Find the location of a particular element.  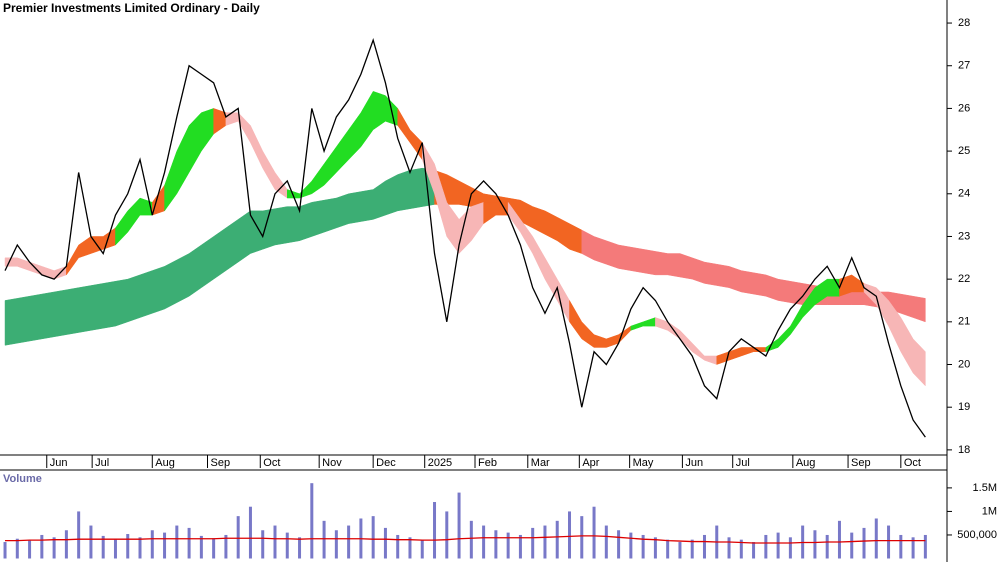

volume-average is located at coordinates (465, 539).